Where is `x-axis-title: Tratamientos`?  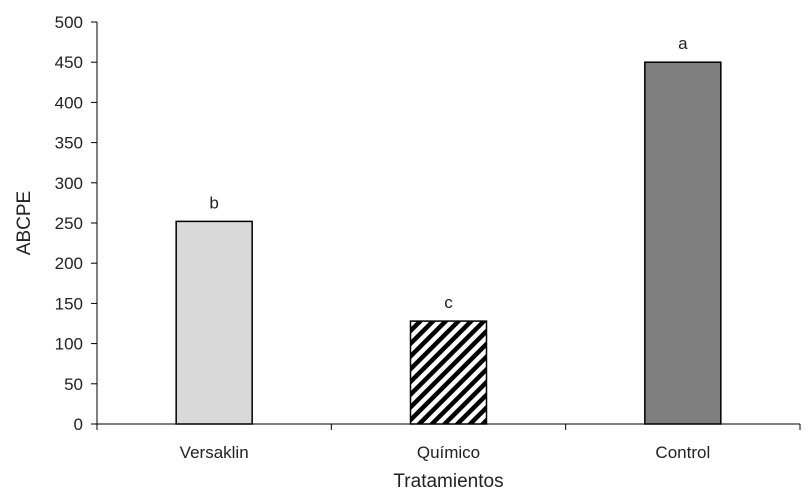
x-axis-title: Tratamientos is located at coordinates (448, 481).